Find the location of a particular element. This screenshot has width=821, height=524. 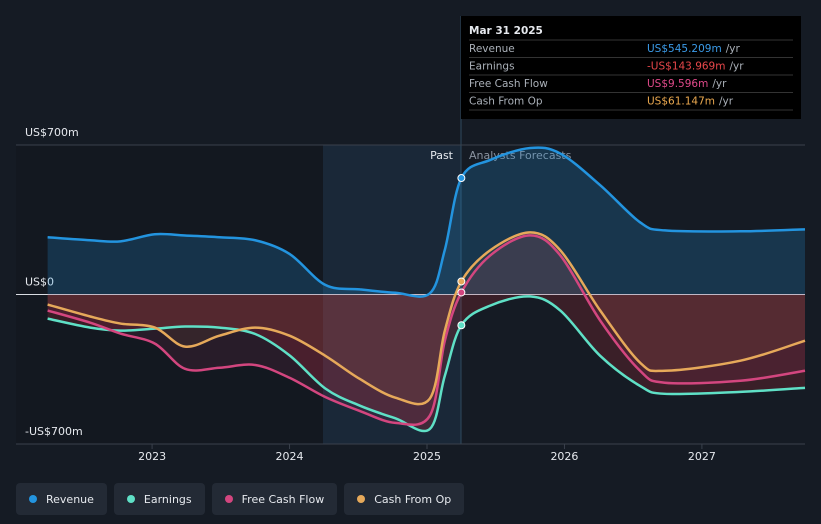

x-tick-label: 2025 is located at coordinates (427, 456).